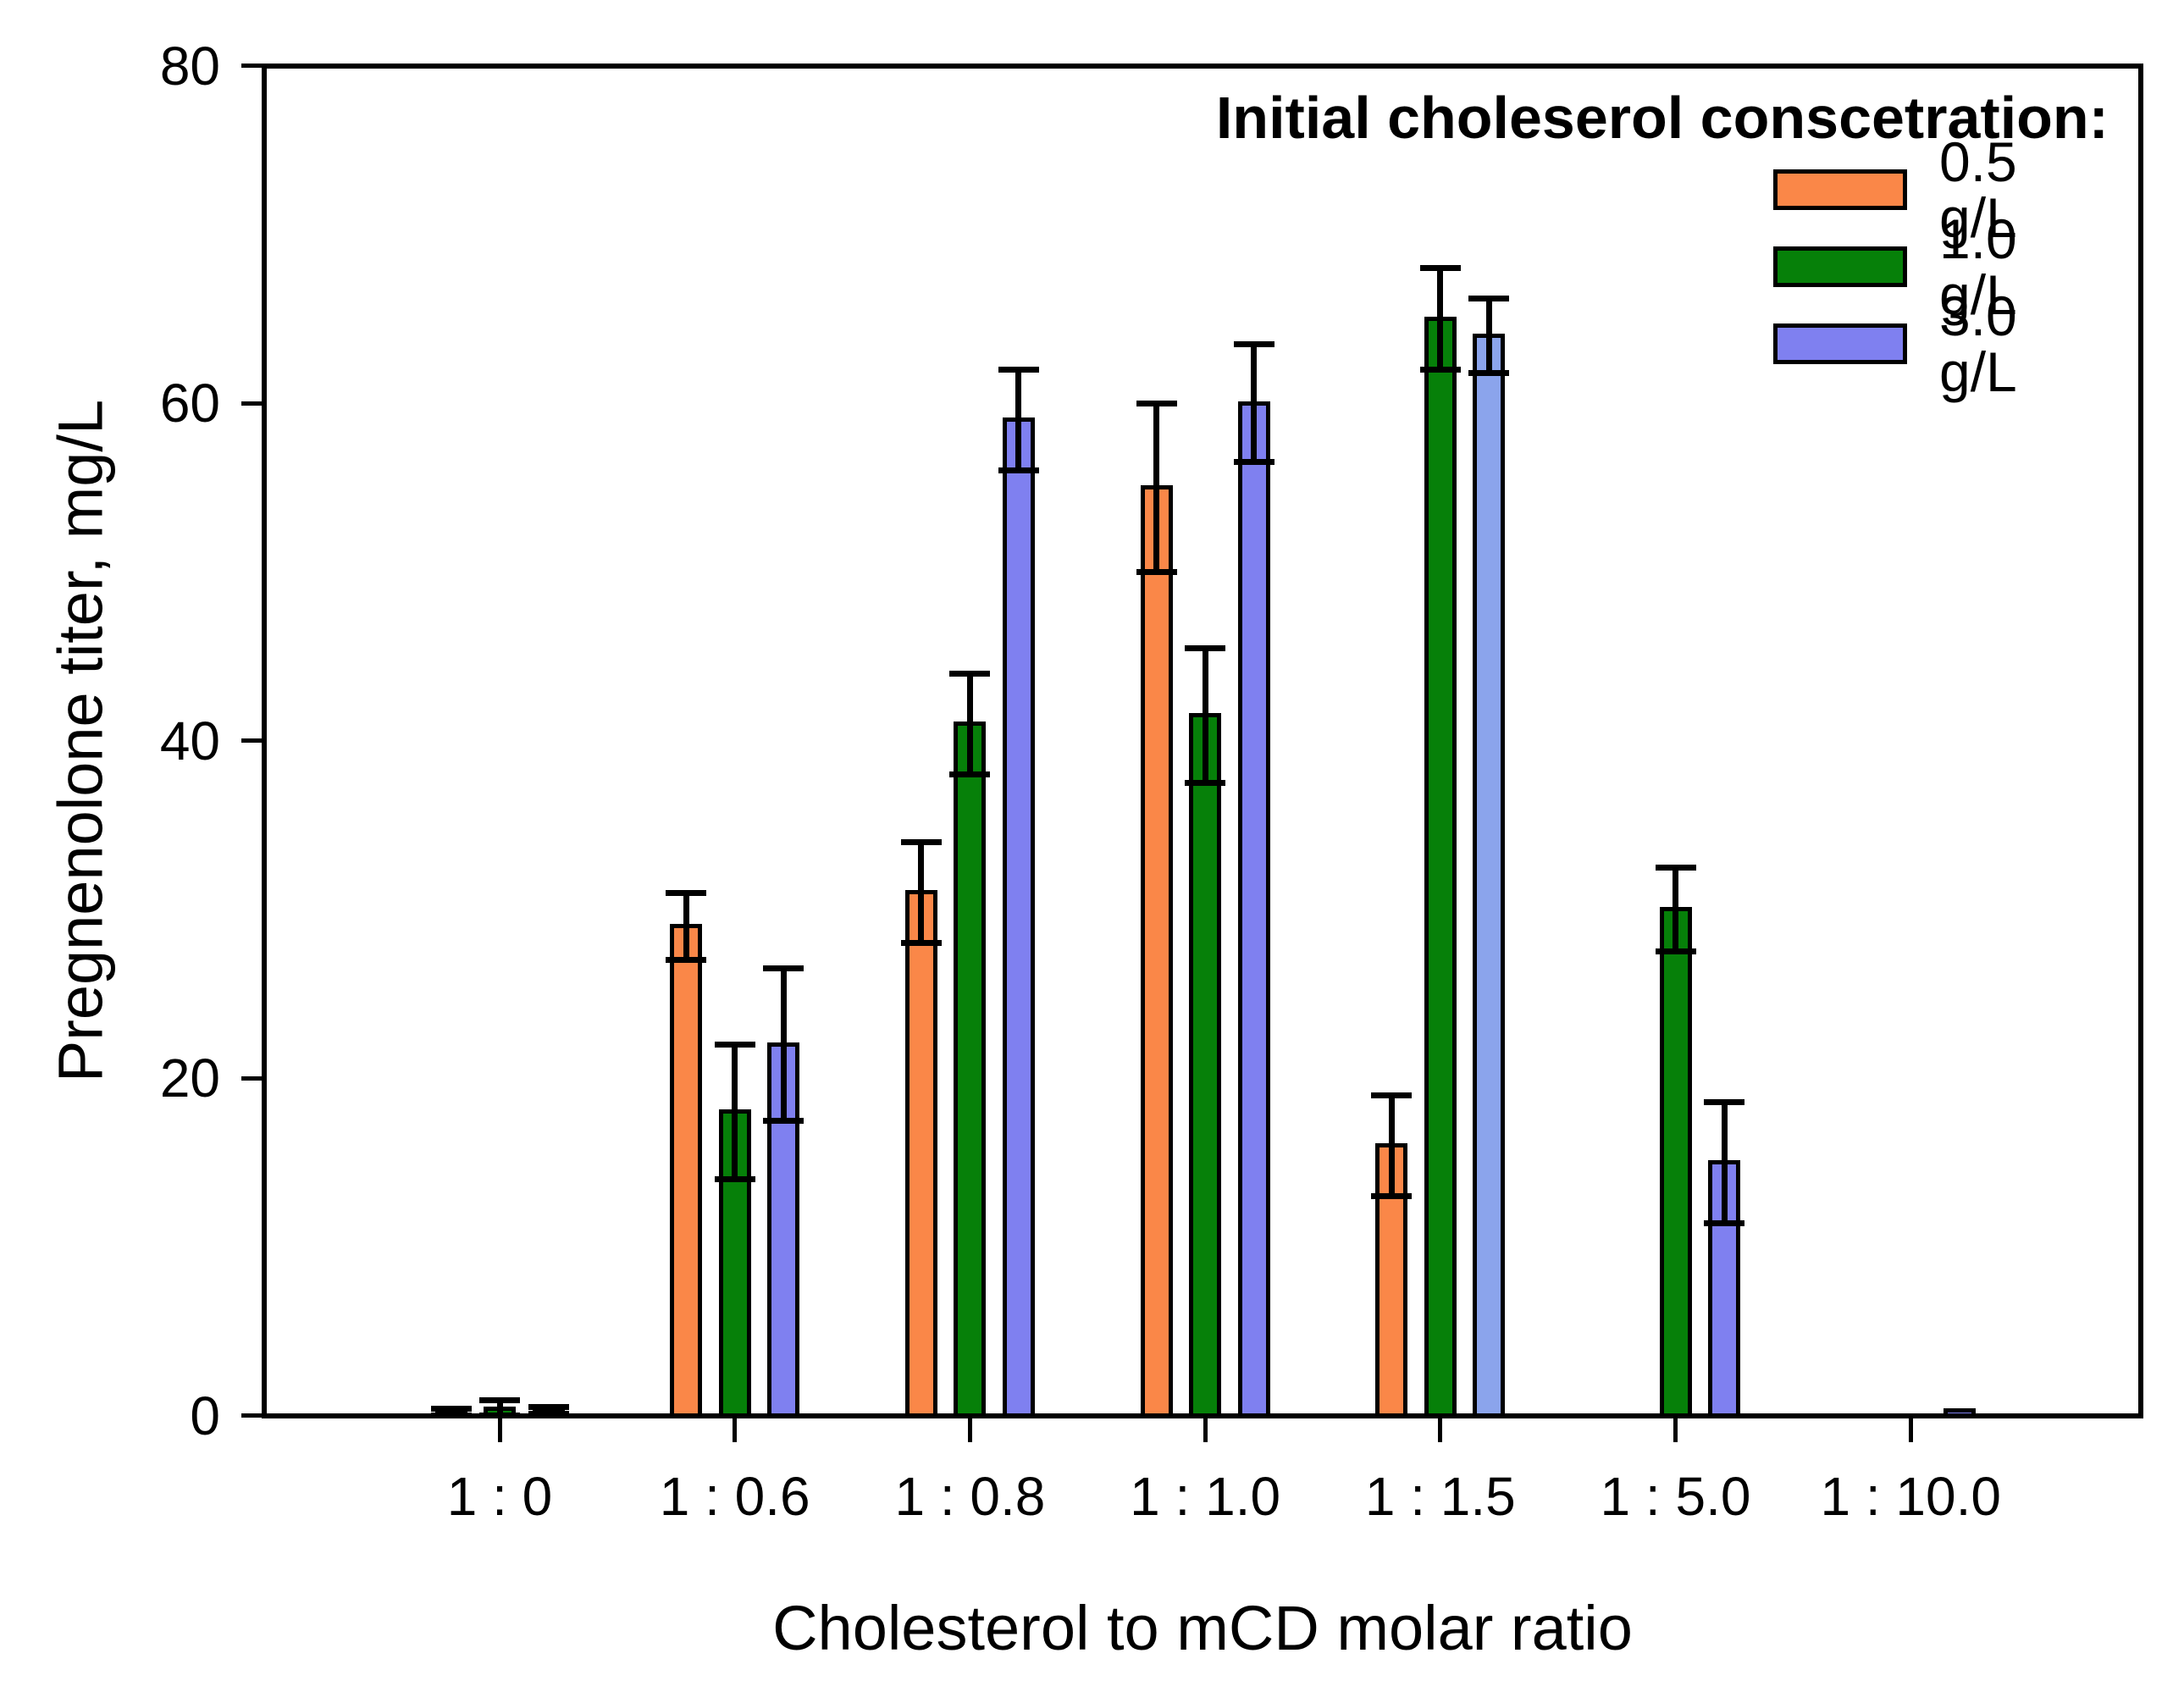 This screenshot has width=2184, height=1703. I want to click on bar-3.0-g/L-cat2, so click(1018, 915).